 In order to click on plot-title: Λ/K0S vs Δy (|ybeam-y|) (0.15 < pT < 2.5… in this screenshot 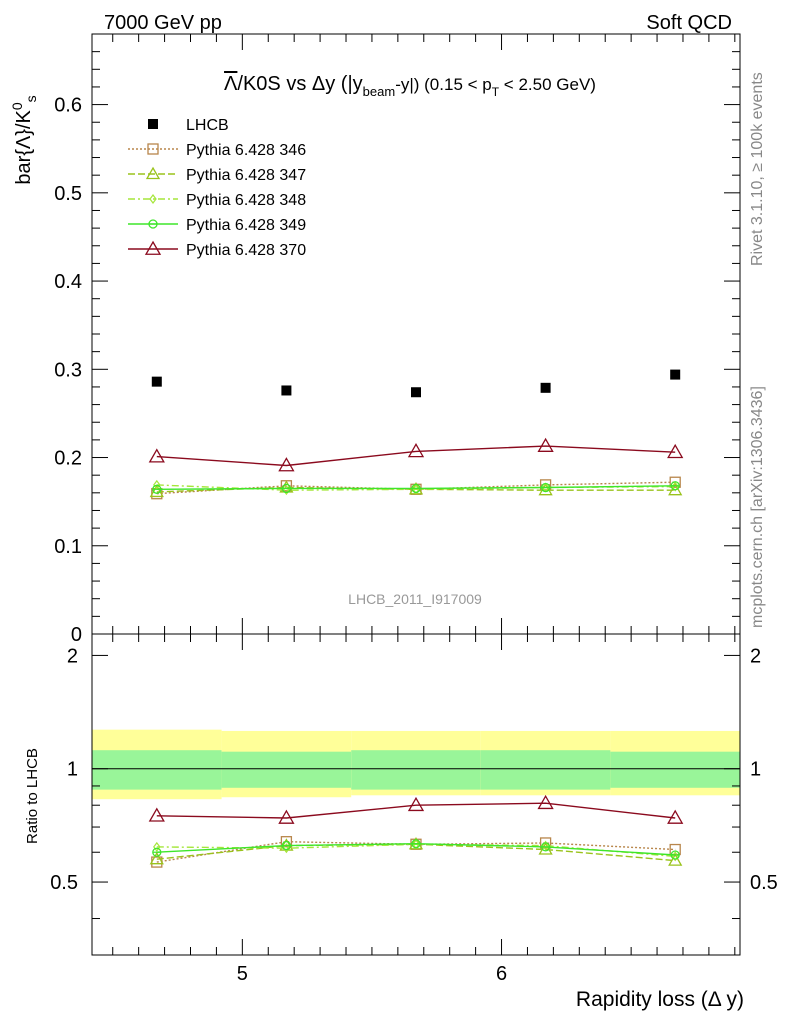, I will do `click(410, 86)`.